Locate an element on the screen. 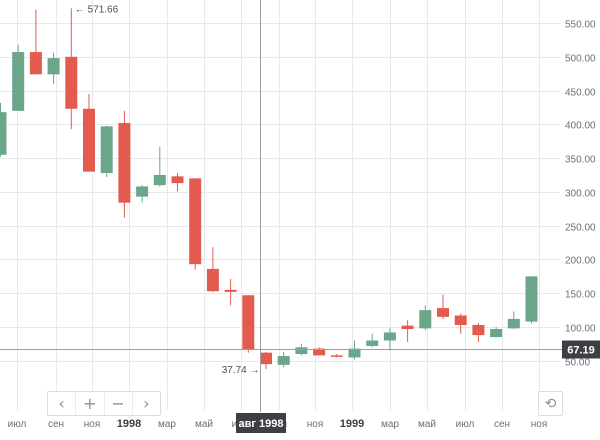 This screenshot has width=600, height=440. low-annotation: 37.74 → is located at coordinates (241, 370).